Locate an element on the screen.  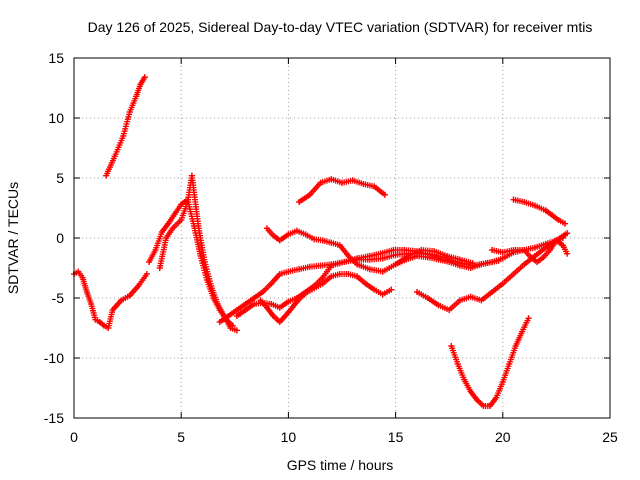
x-tick-label: 10 is located at coordinates (289, 437).